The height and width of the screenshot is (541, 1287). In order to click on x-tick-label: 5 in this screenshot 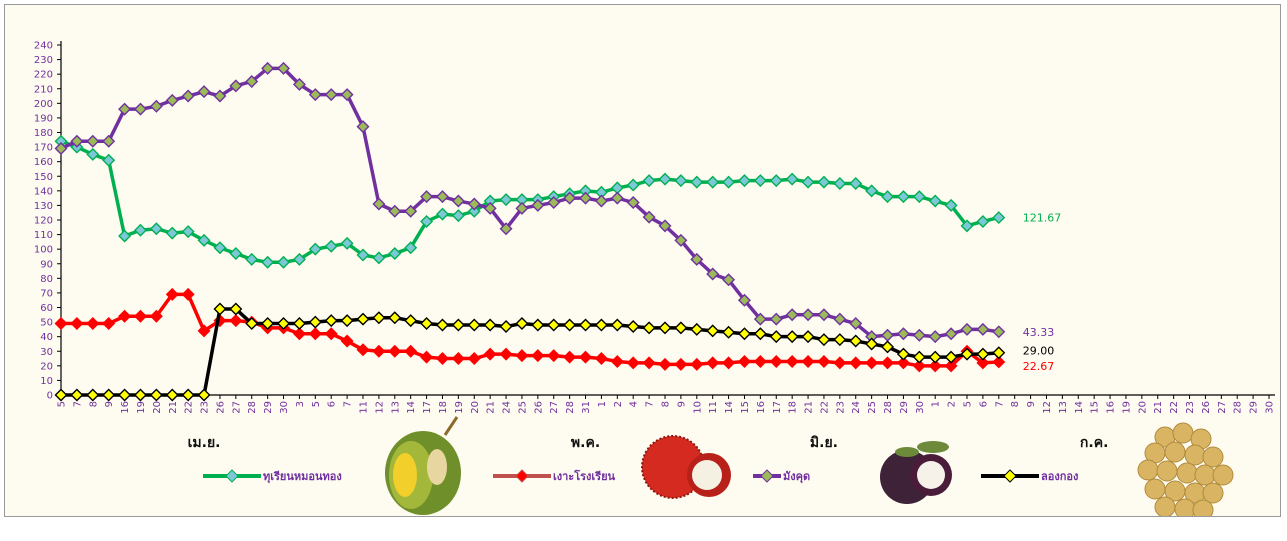, I will do `click(316, 404)`.